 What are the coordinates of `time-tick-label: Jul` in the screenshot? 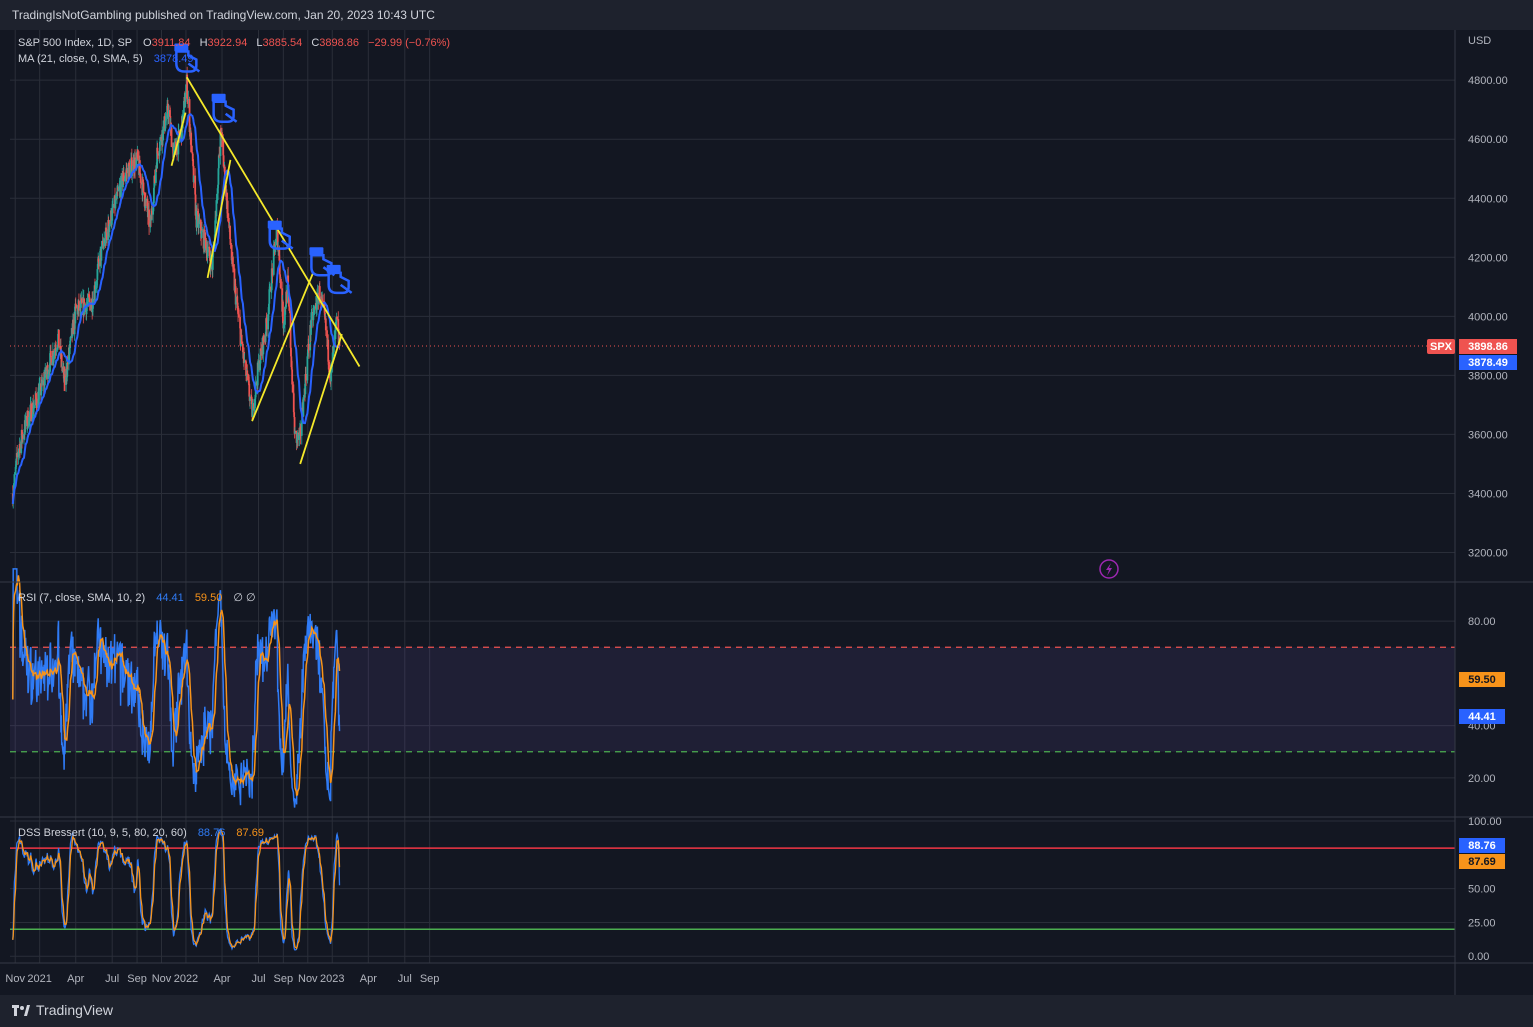 It's located at (112, 979).